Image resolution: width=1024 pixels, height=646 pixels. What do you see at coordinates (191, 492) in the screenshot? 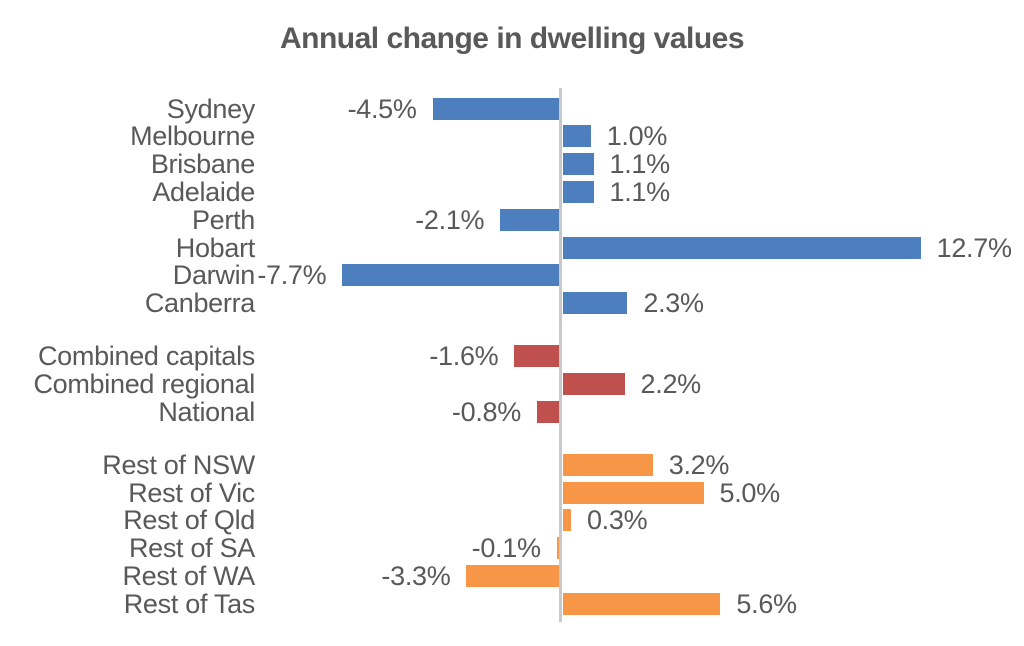
I see `category-label: Rest of Vic` at bounding box center [191, 492].